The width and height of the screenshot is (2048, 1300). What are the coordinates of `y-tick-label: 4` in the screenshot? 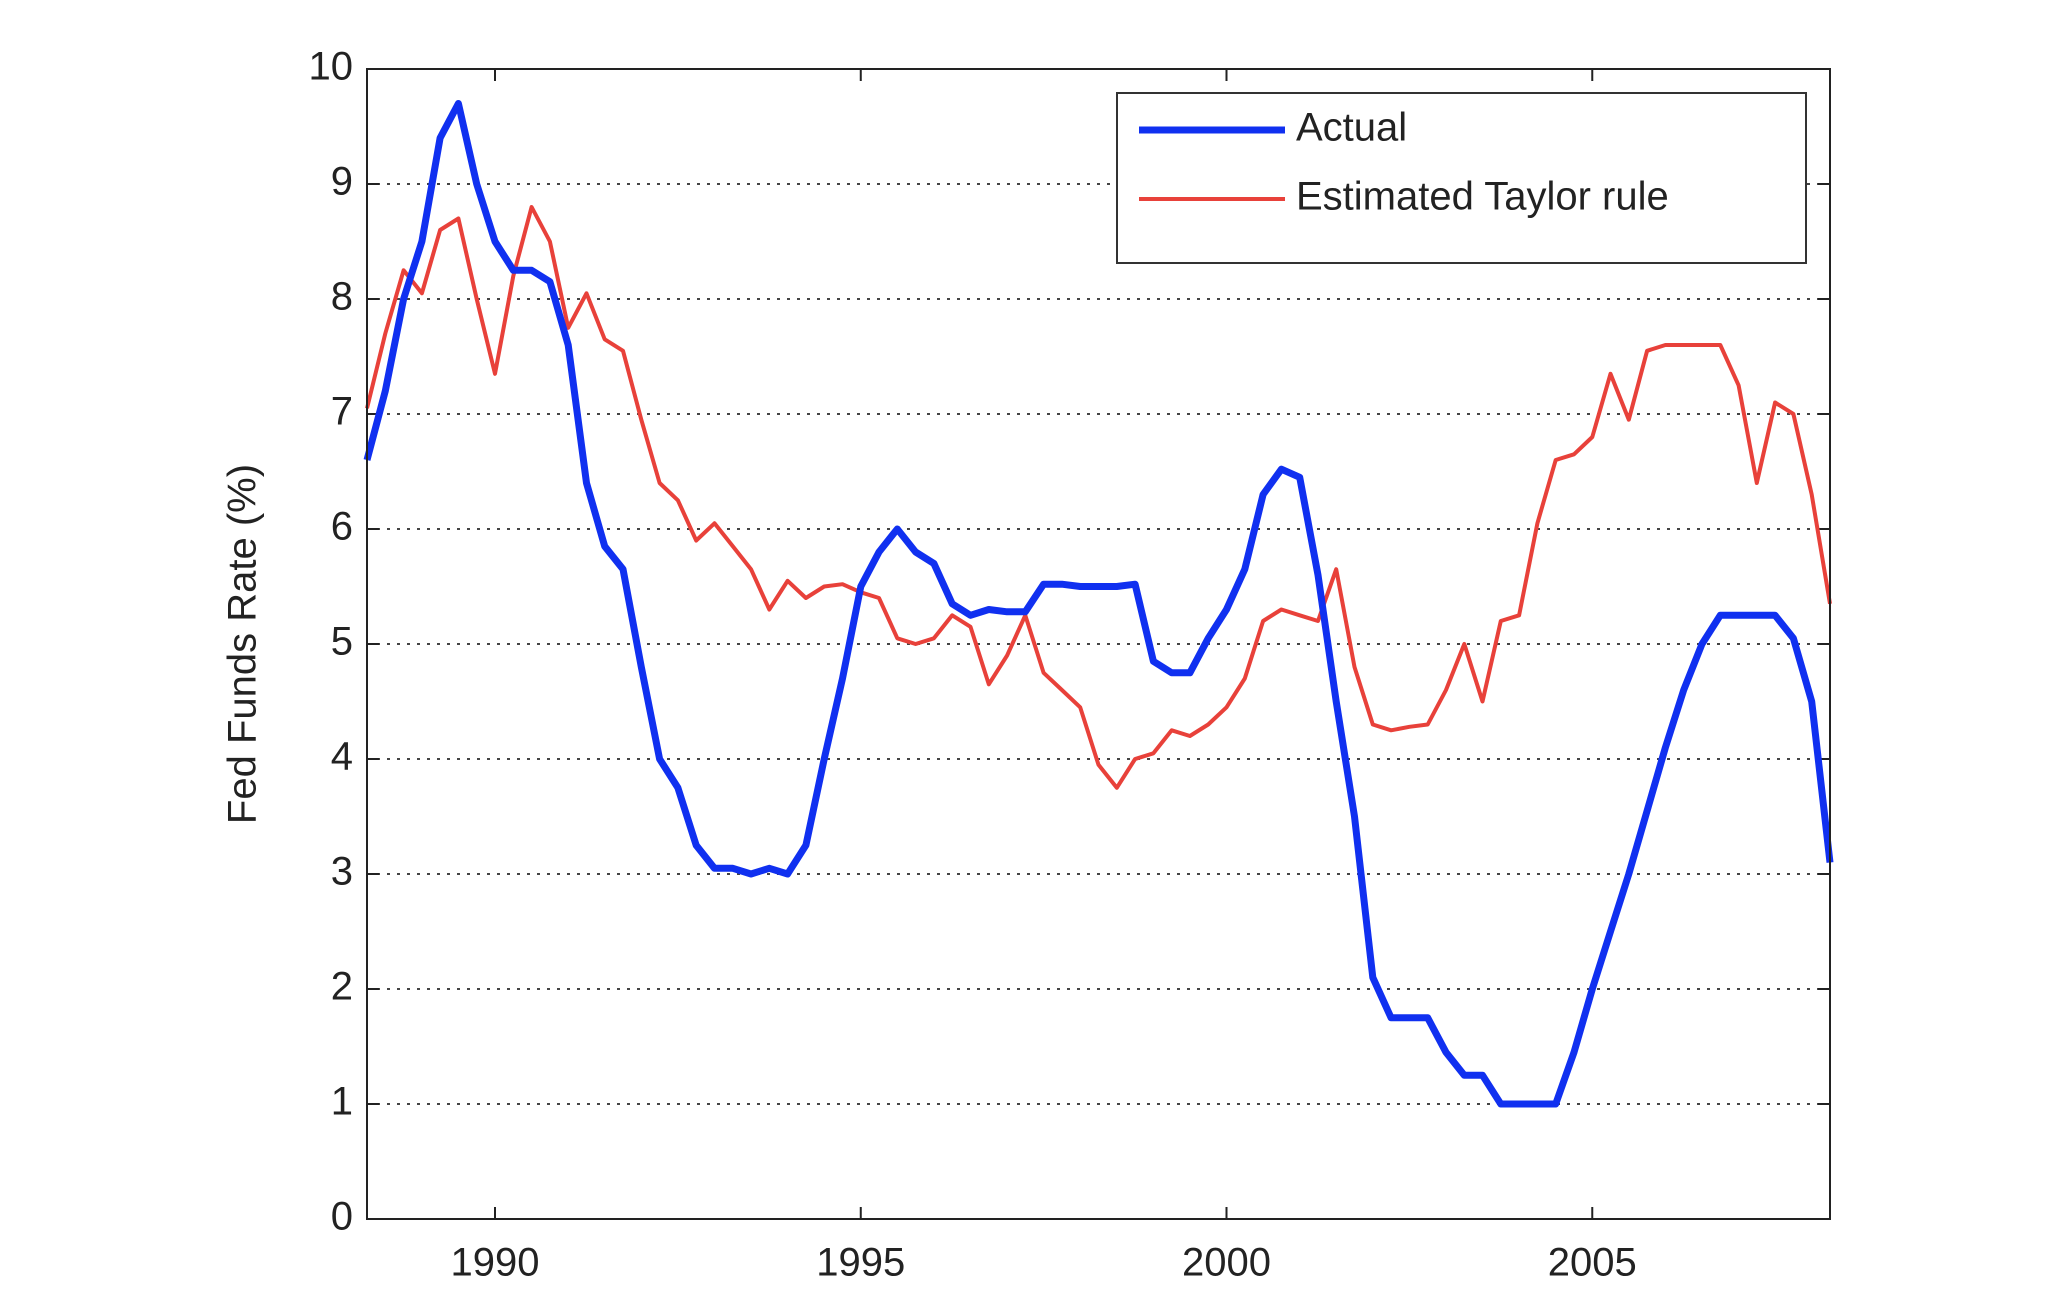 It's located at (342, 757).